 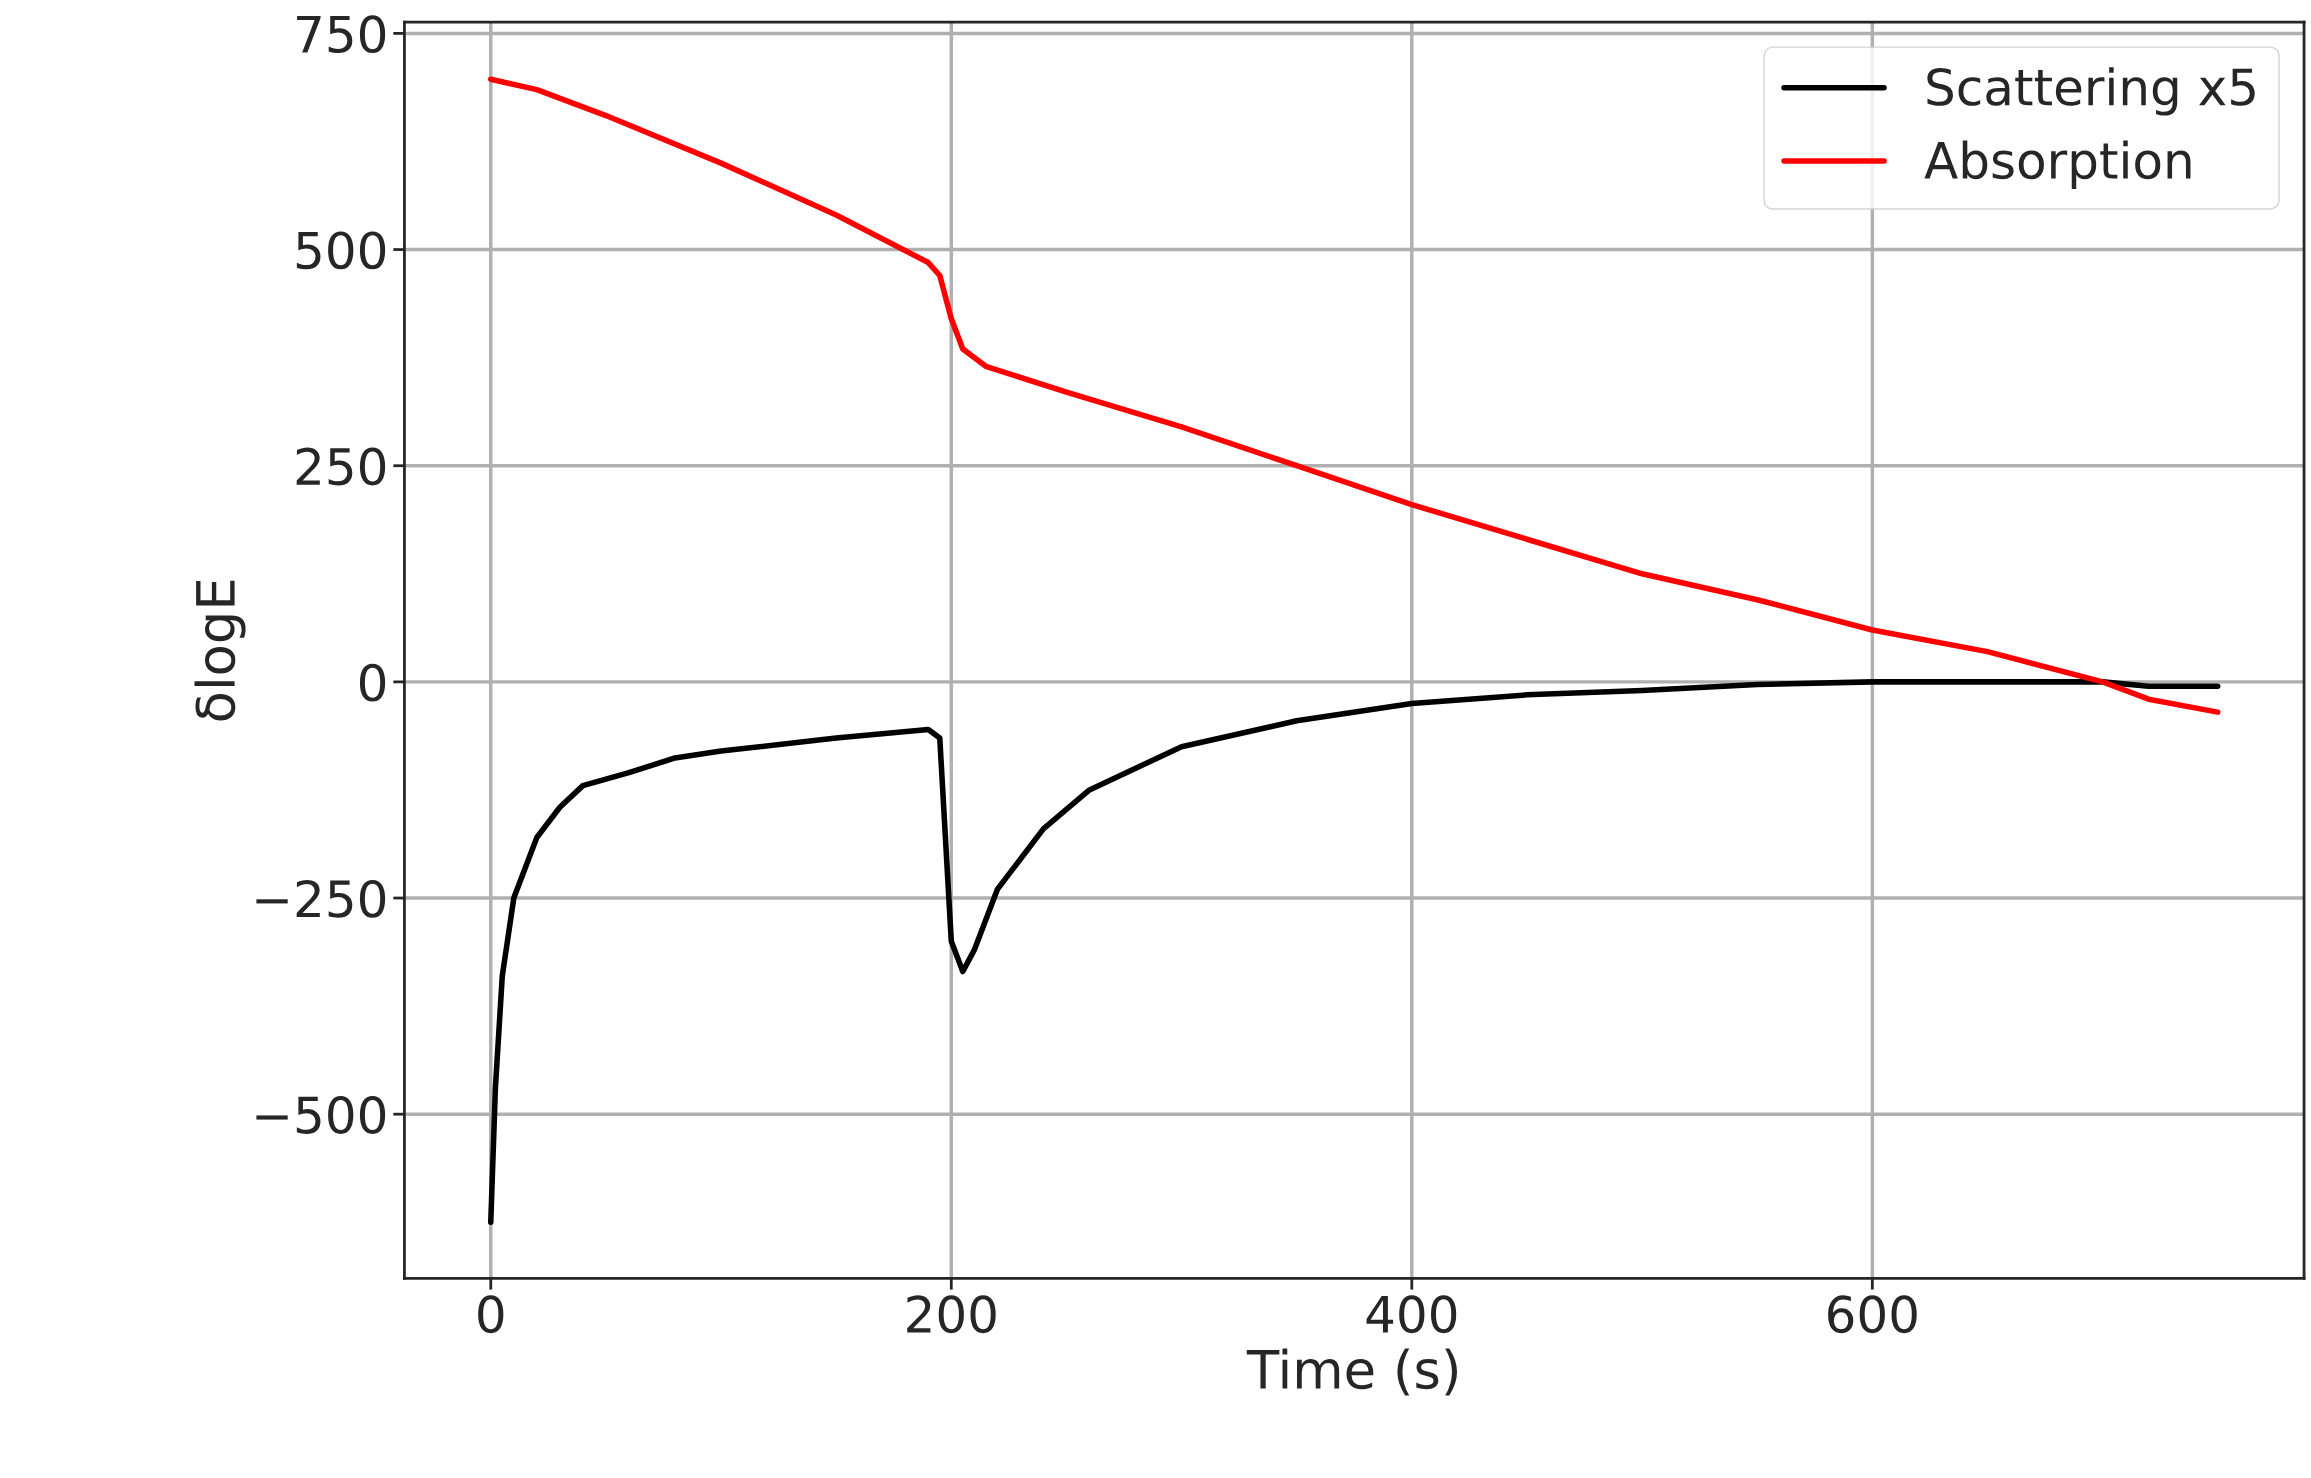 What do you see at coordinates (321, 1115) in the screenshot?
I see `y-tick-label: −500` at bounding box center [321, 1115].